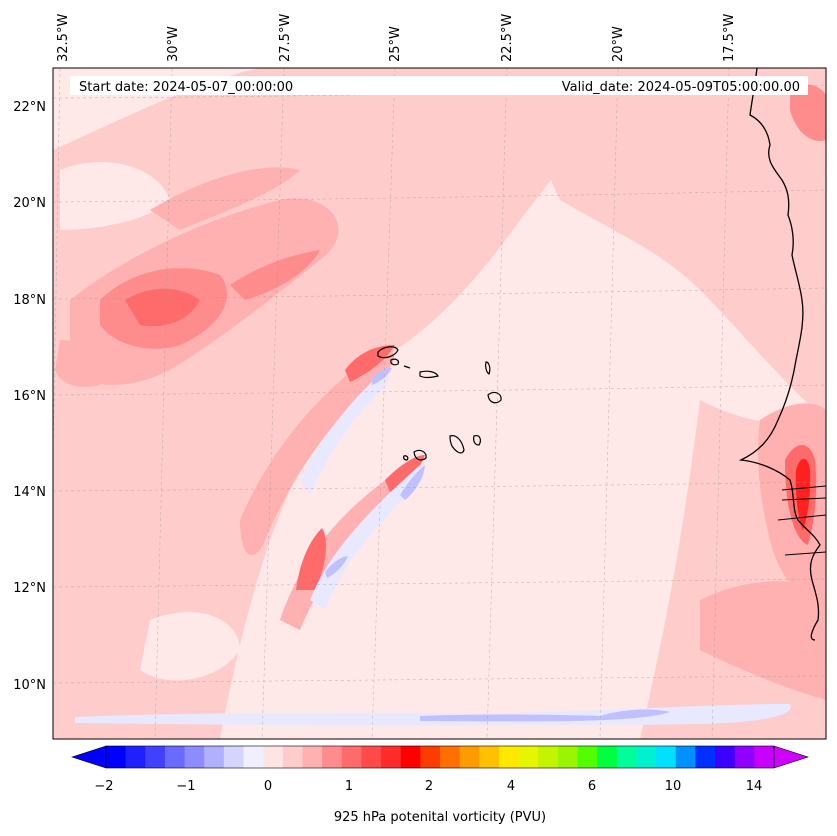 This screenshot has height=836, width=837. What do you see at coordinates (779, 354) in the screenshot?
I see `coastline-africa` at bounding box center [779, 354].